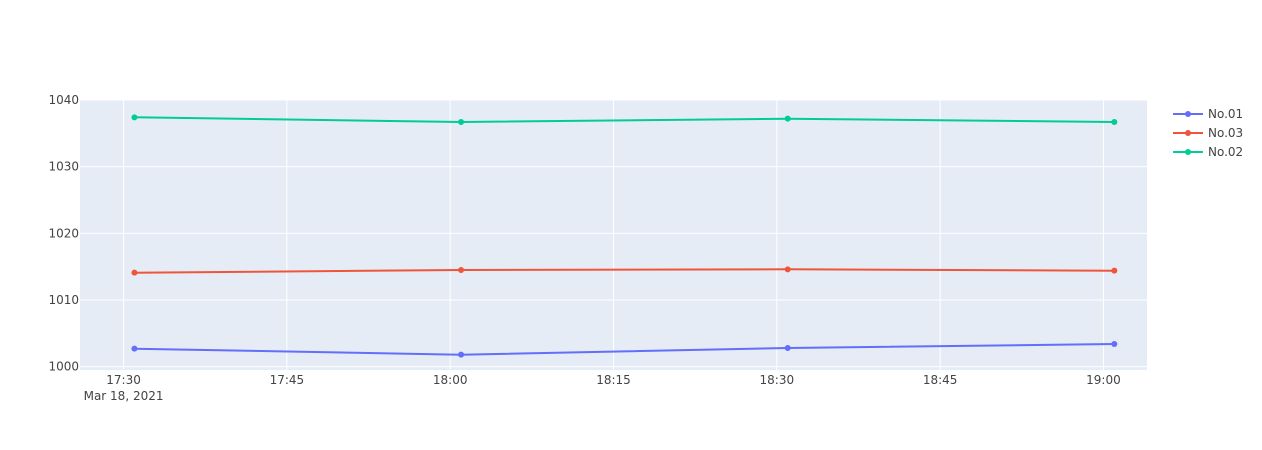 The height and width of the screenshot is (450, 1262). I want to click on legend-item: No.03, so click(1208, 133).